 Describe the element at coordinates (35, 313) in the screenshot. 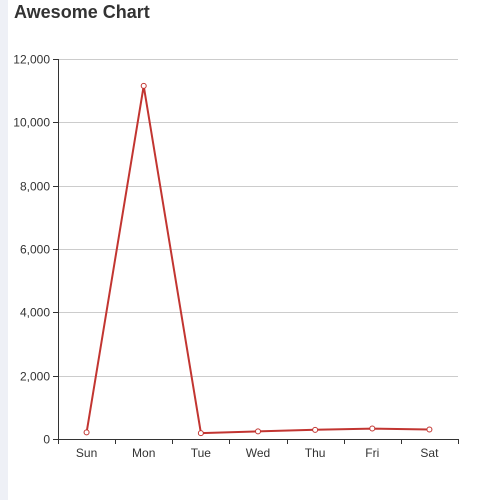

I see `y-tick-label: 4,000` at that location.